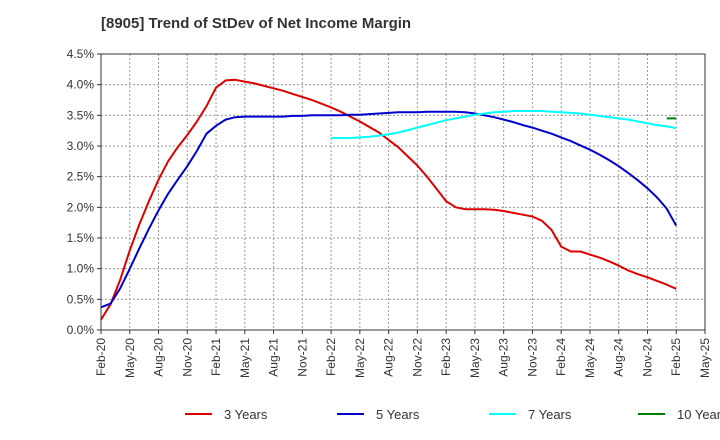 Image resolution: width=720 pixels, height=440 pixels. I want to click on y-tick-label: 3.5%, so click(81, 115).